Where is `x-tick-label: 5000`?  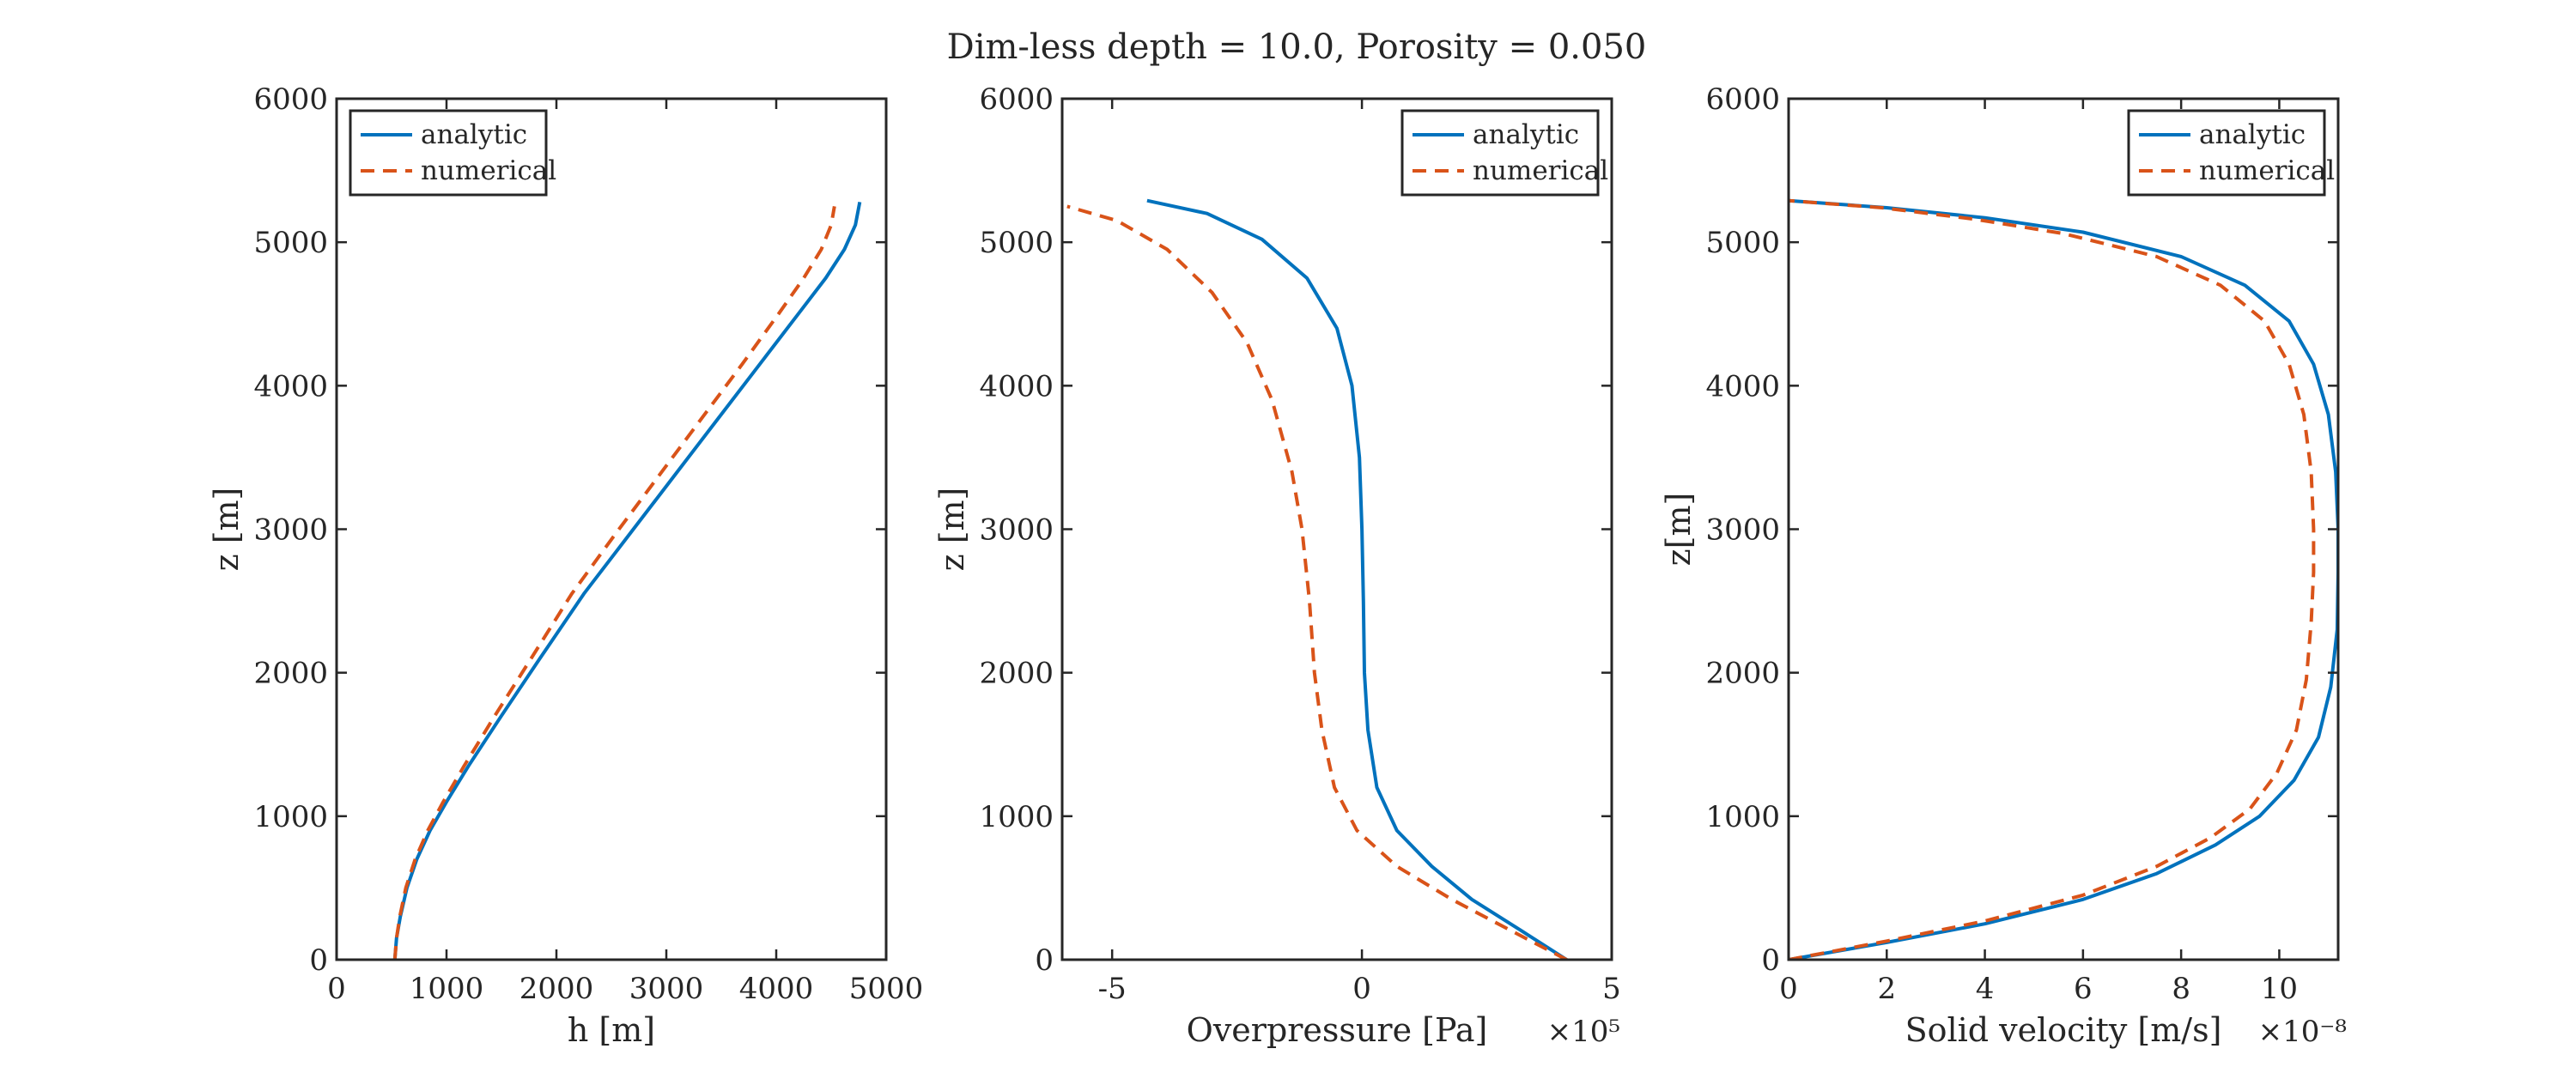 x-tick-label: 5000 is located at coordinates (886, 989).